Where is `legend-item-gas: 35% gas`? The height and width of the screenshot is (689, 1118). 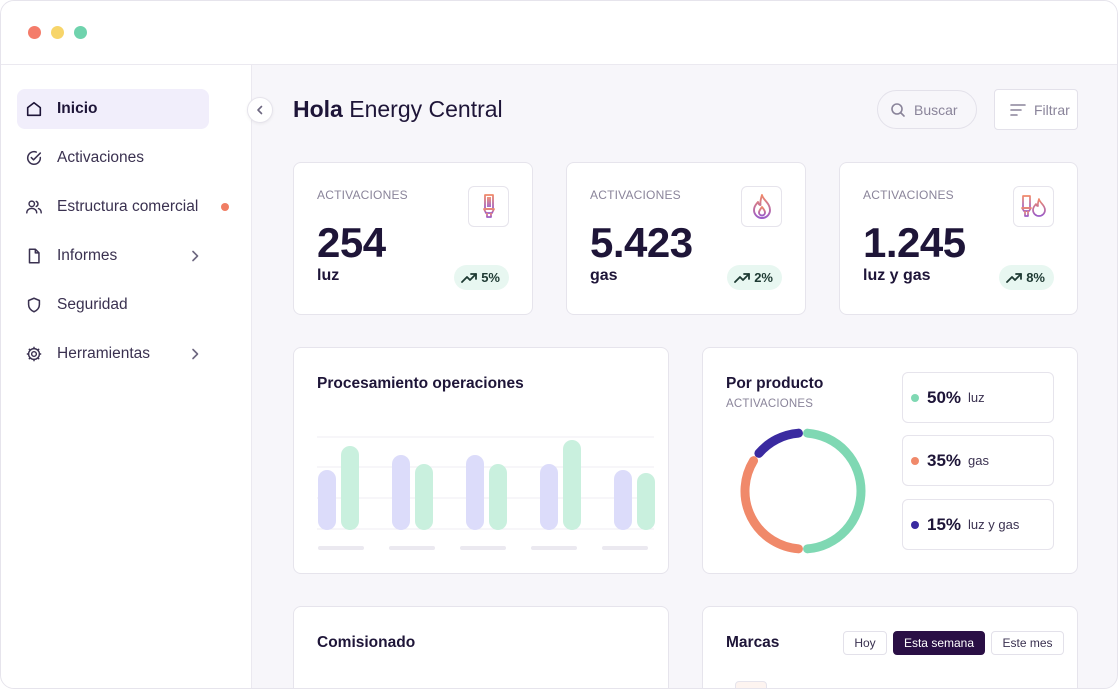
legend-item-gas: 35% gas is located at coordinates (978, 460).